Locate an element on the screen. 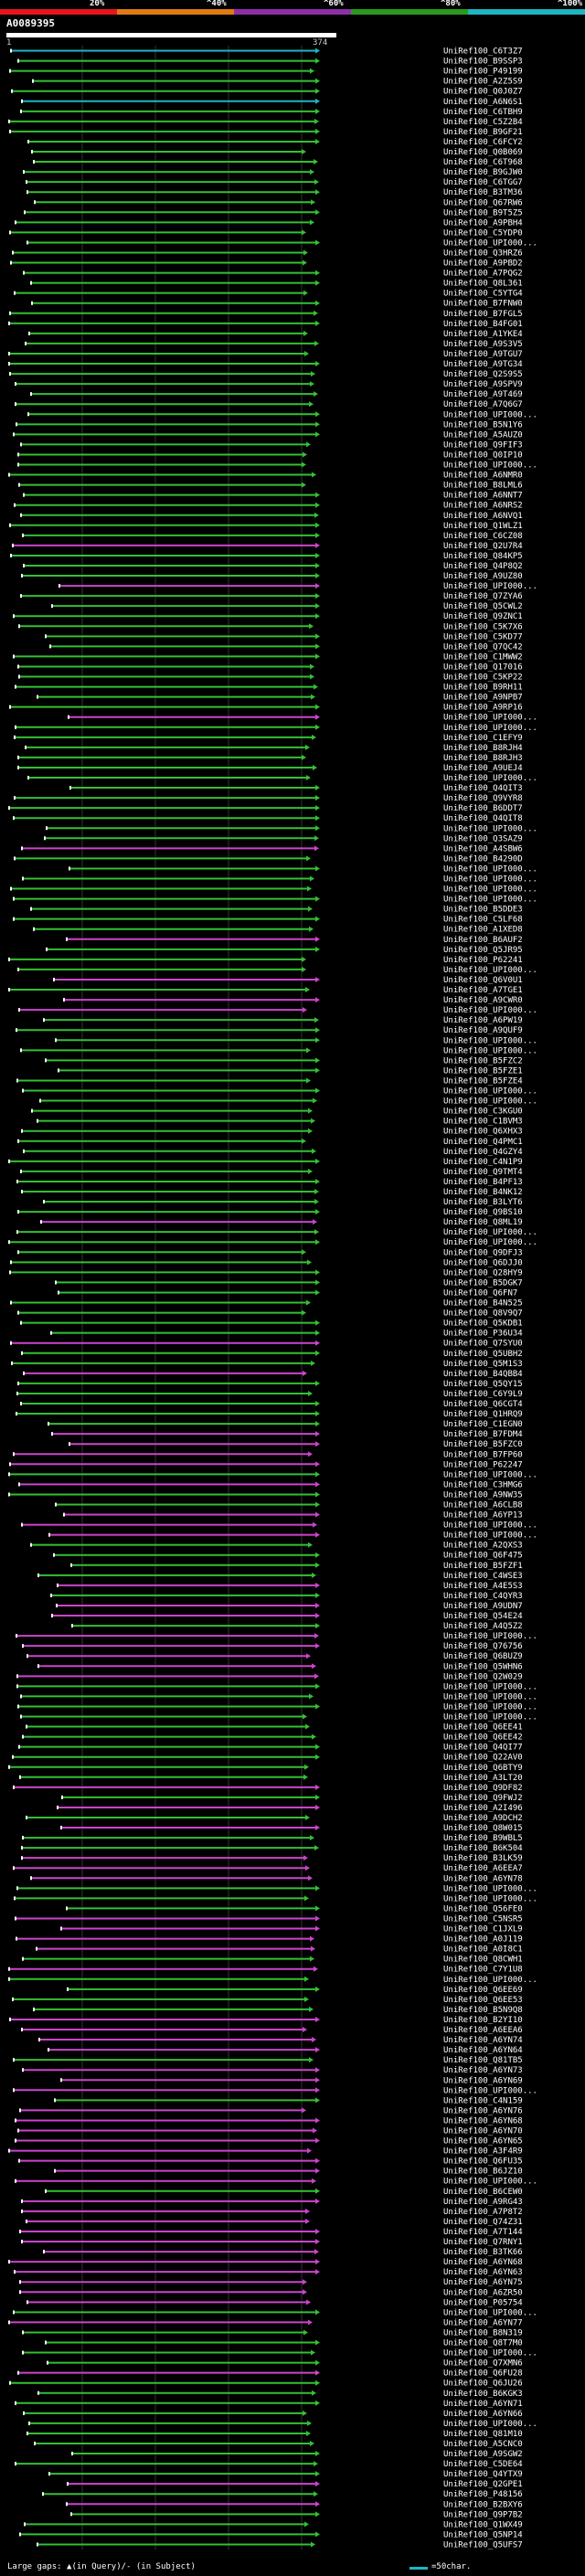 This screenshot has height=2576, width=585. hit-row: UniRef100_Q6F475 is located at coordinates (288, 1556).